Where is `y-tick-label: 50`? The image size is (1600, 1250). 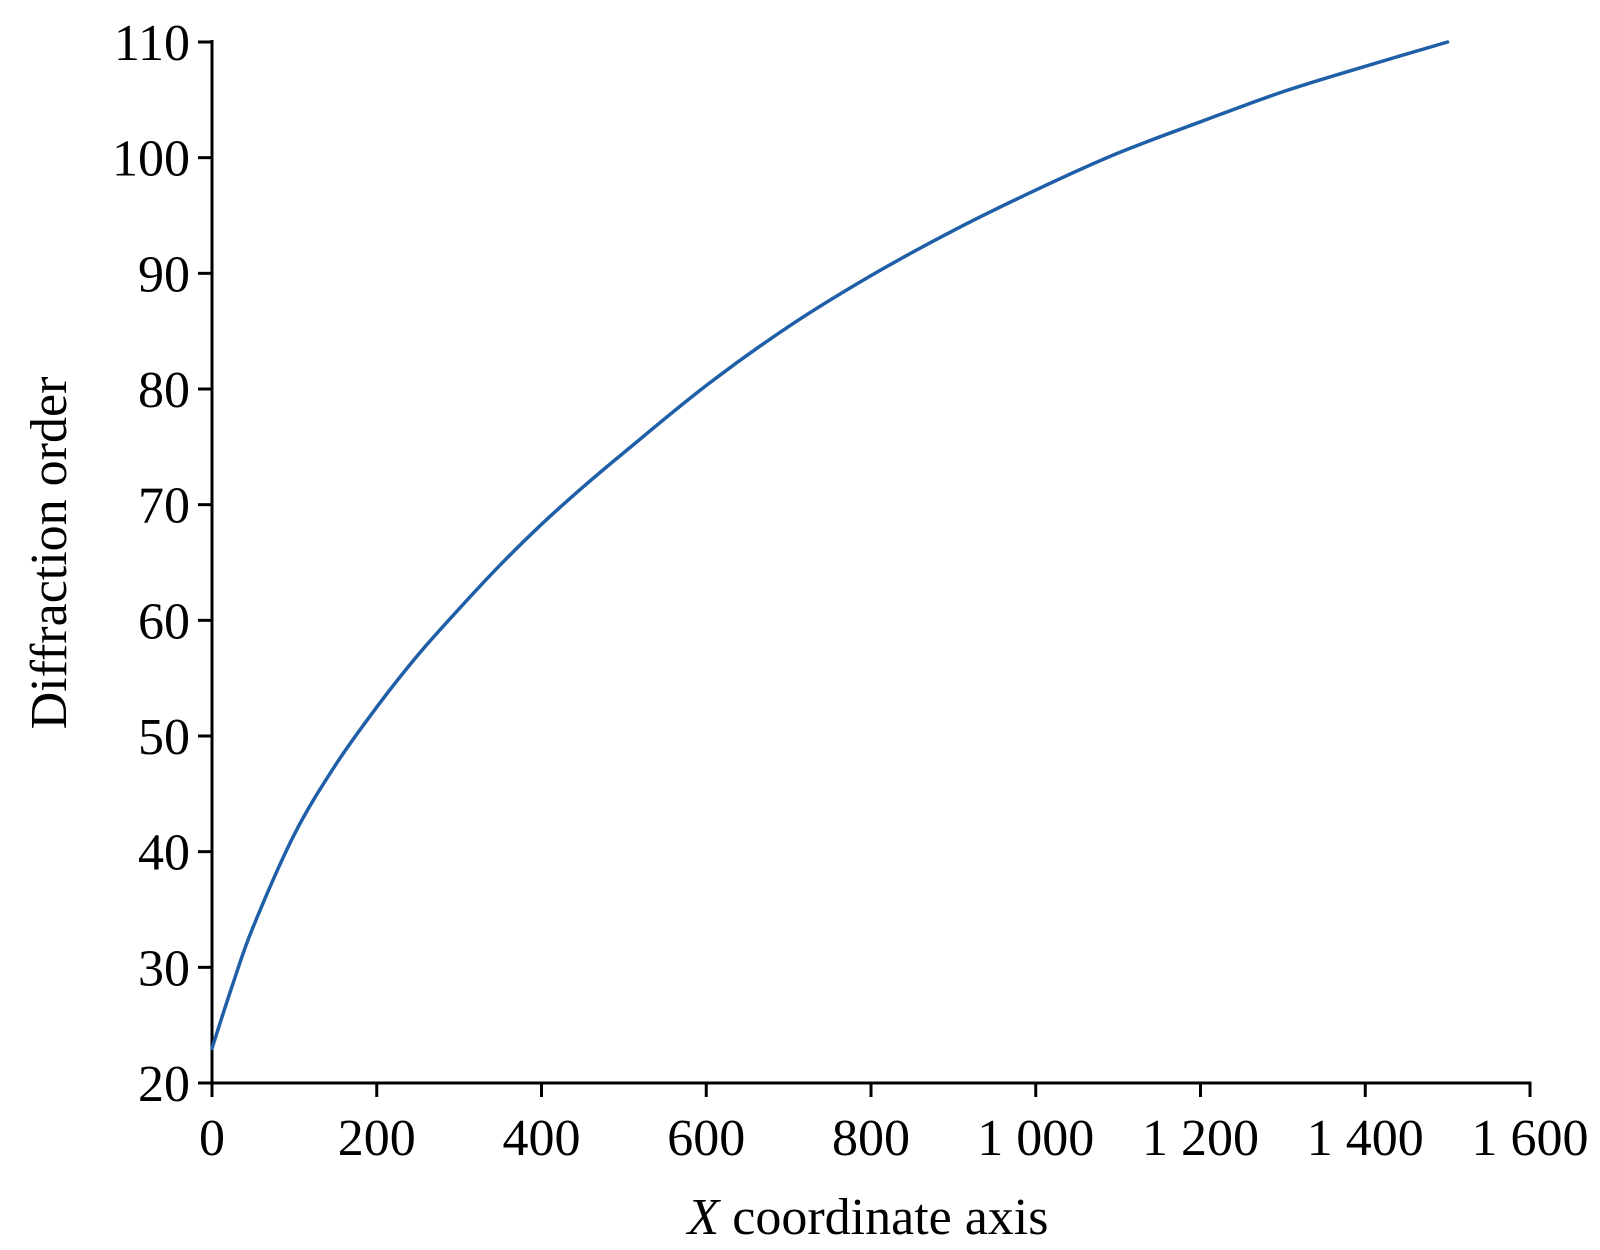 y-tick-label: 50 is located at coordinates (164, 737).